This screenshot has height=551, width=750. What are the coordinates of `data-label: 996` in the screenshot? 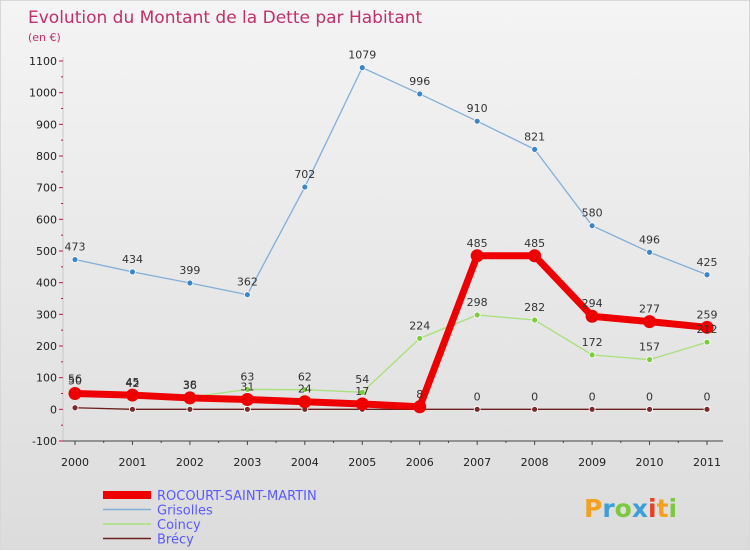 It's located at (419, 81).